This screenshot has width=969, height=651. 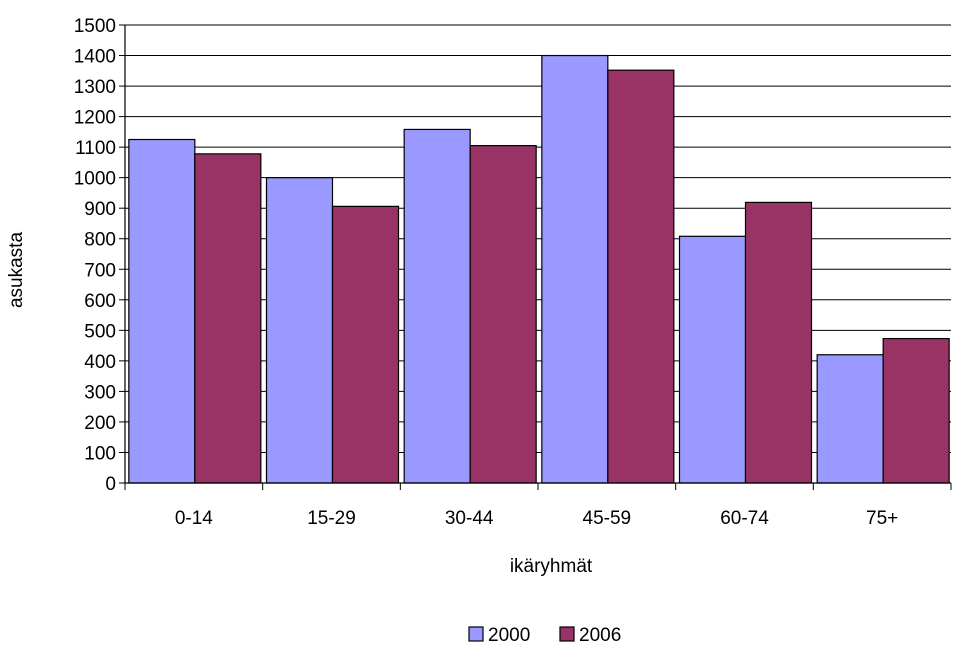 I want to click on y-tick-label: 400, so click(x=100, y=362).